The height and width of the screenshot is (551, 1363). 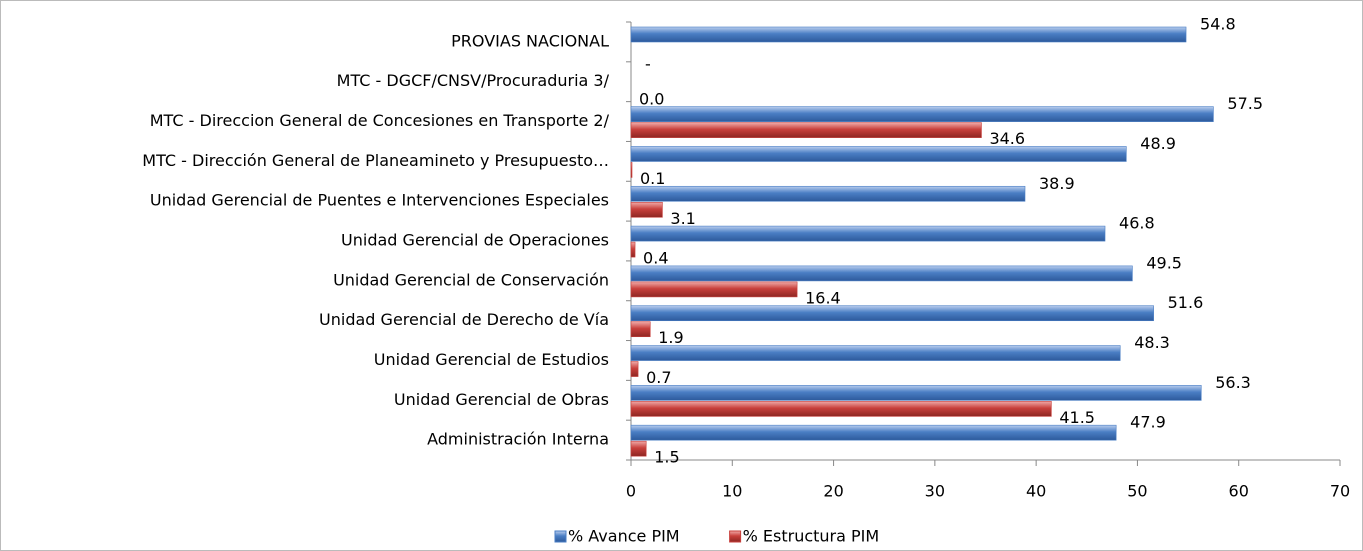 I want to click on x-tick-label: 70, so click(x=1340, y=491).